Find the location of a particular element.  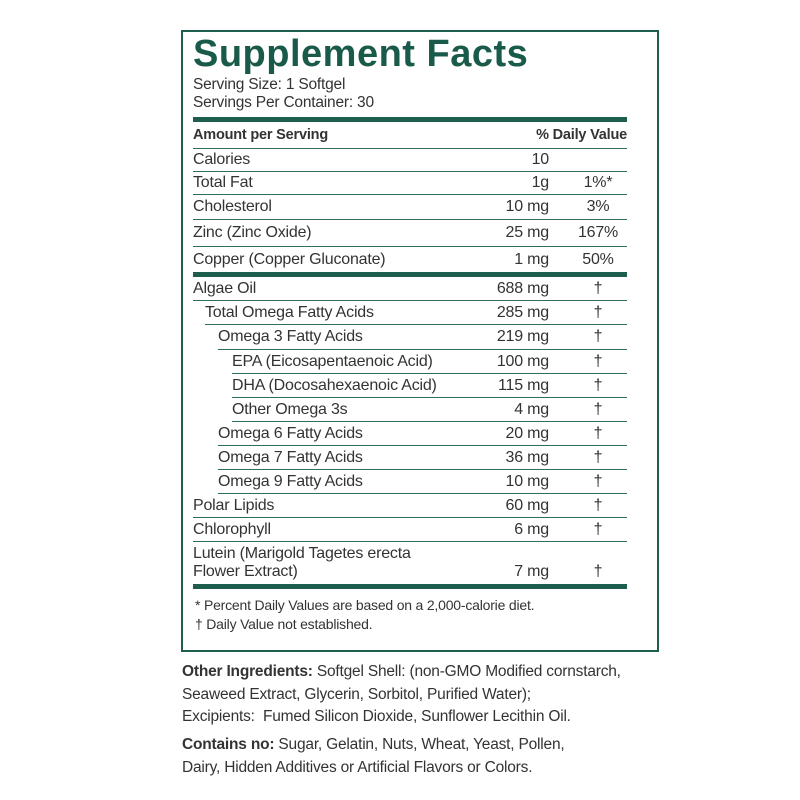

amount: 25 mg is located at coordinates (527, 232).